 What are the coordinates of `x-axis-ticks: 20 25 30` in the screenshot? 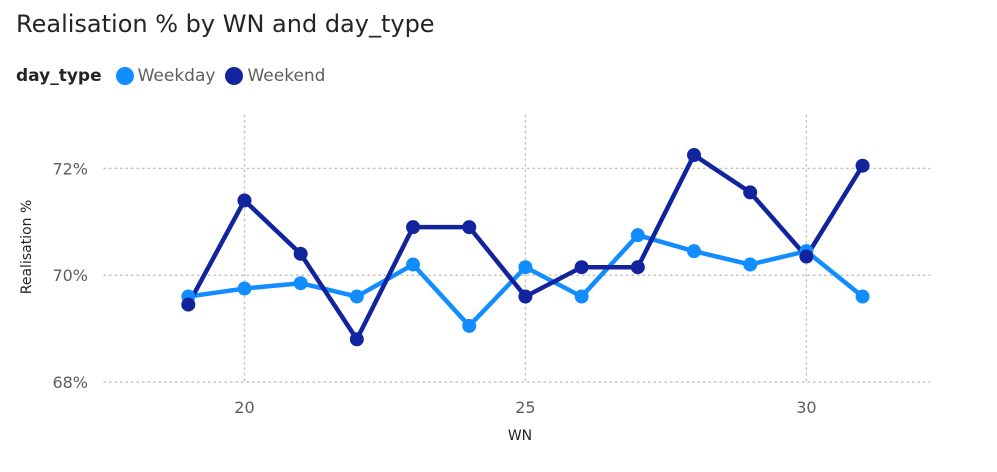 It's located at (525, 407).